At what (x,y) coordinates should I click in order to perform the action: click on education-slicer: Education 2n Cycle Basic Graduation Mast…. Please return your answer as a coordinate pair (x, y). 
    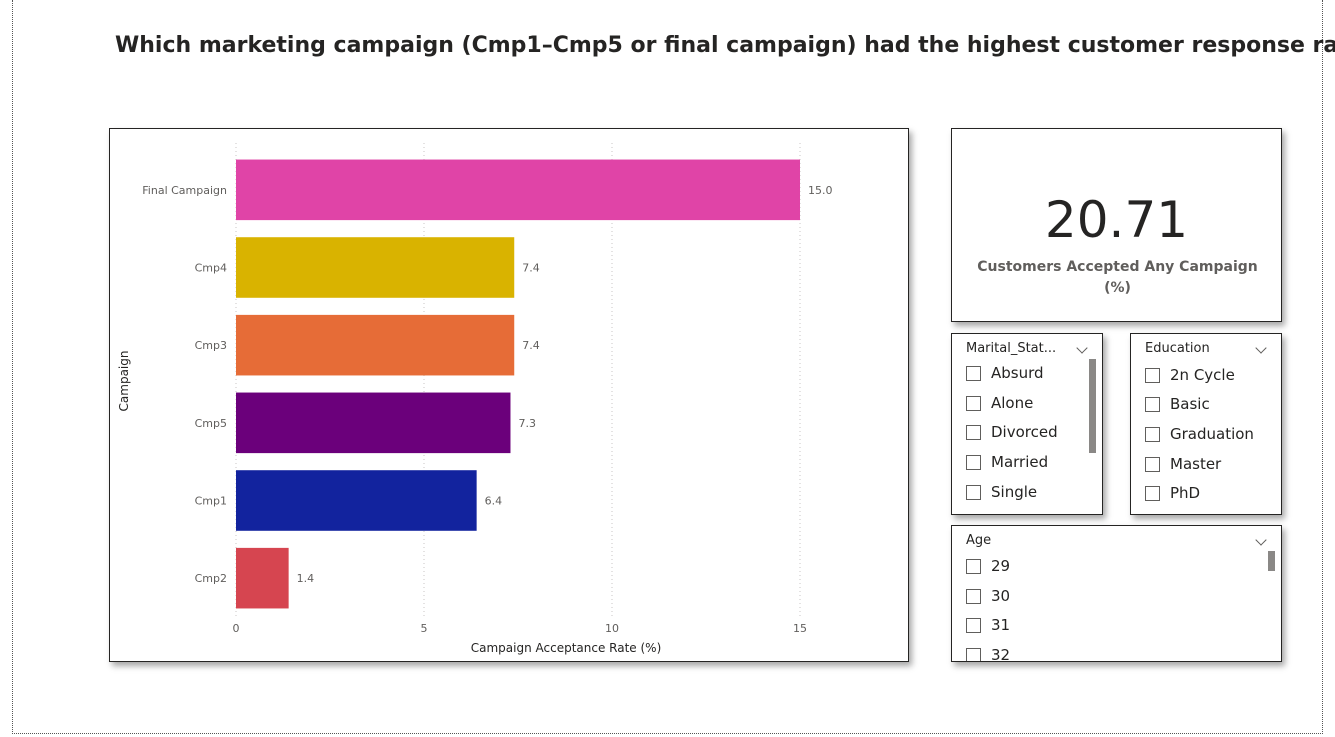
    Looking at the image, I should click on (1206, 424).